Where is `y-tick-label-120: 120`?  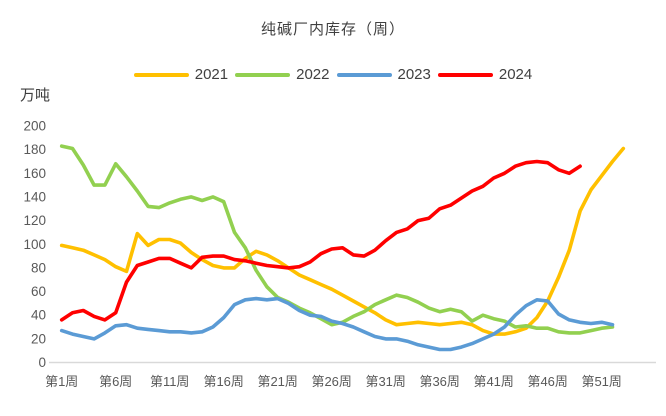 y-tick-label-120: 120 is located at coordinates (34, 220).